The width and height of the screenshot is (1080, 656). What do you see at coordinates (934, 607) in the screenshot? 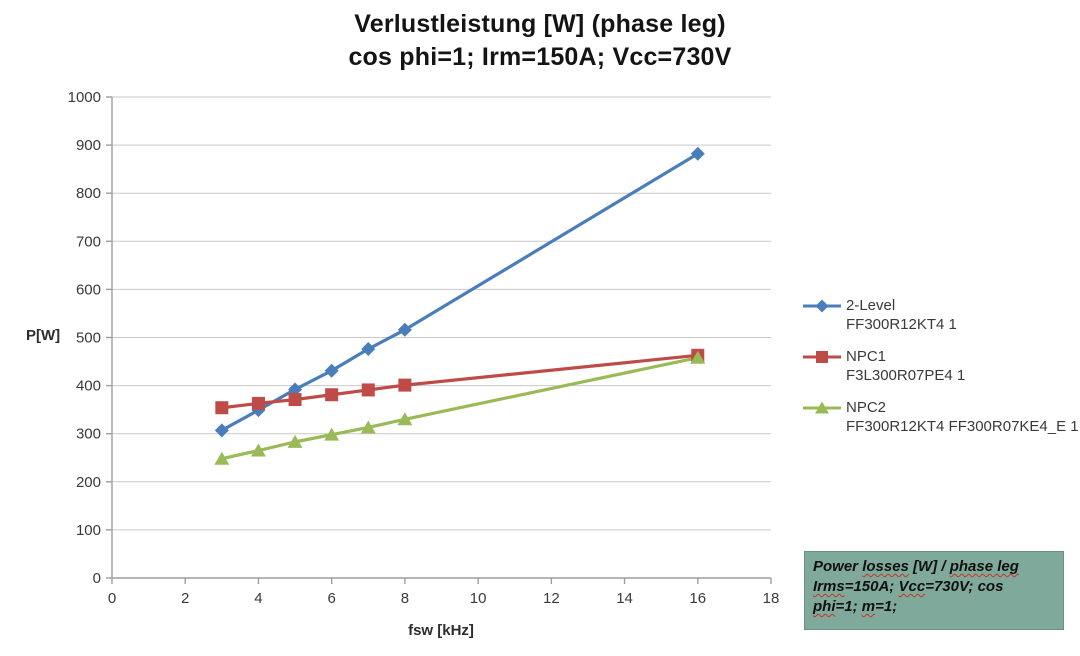
I see `note-line: phi=1; m=1;` at bounding box center [934, 607].